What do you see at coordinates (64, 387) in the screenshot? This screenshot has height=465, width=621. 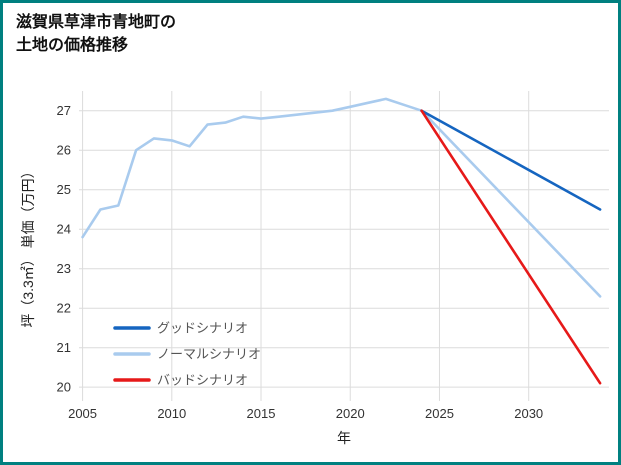 I see `y-tick-label: 20` at bounding box center [64, 387].